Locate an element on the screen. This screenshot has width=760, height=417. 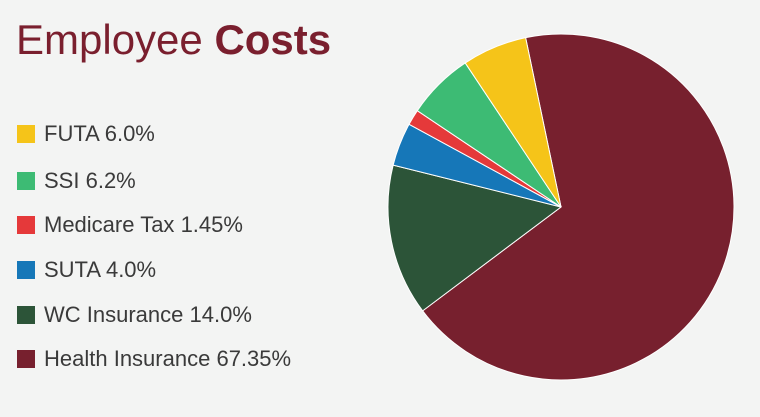
legend-name: Medicare Tax is located at coordinates (109, 224).